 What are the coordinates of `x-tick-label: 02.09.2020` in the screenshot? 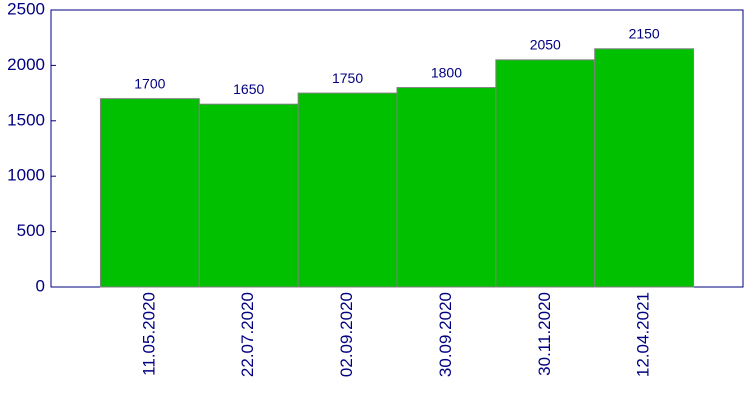 It's located at (346, 334).